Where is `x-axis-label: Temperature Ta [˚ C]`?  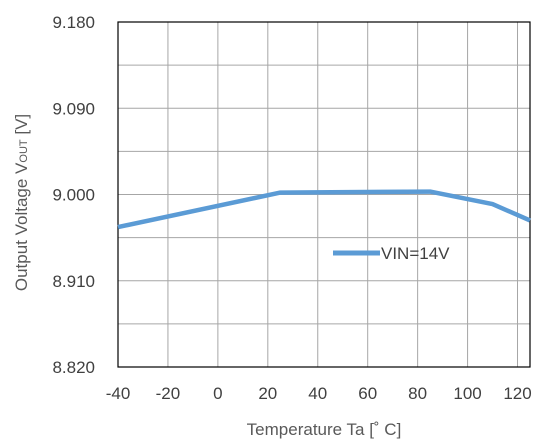 x-axis-label: Temperature Ta [˚ C] is located at coordinates (324, 429).